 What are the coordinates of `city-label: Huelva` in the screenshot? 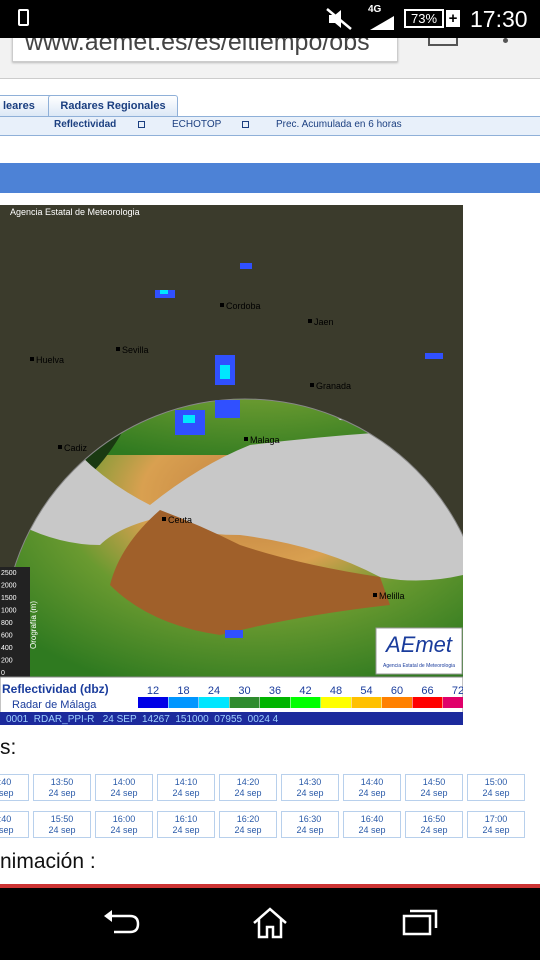 It's located at (50, 360).